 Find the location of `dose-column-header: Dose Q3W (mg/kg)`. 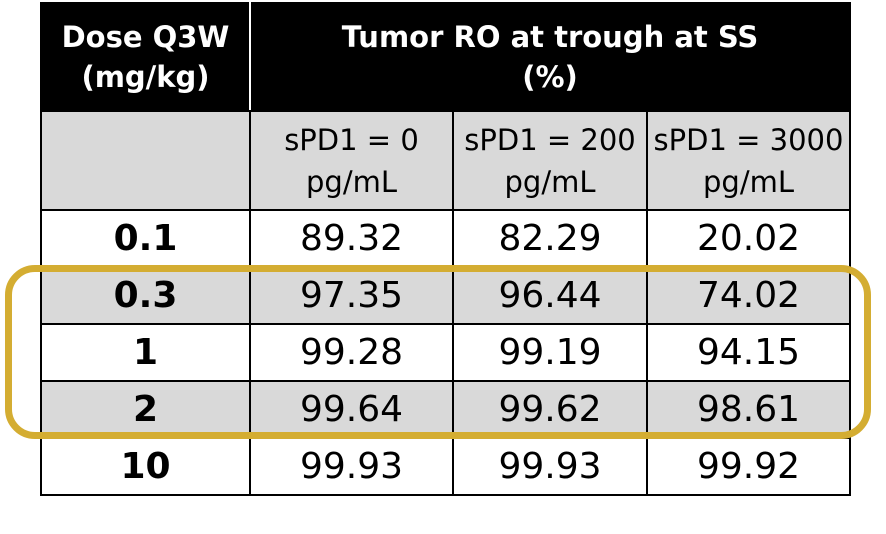

dose-column-header: Dose Q3W (mg/kg) is located at coordinates (145, 57).